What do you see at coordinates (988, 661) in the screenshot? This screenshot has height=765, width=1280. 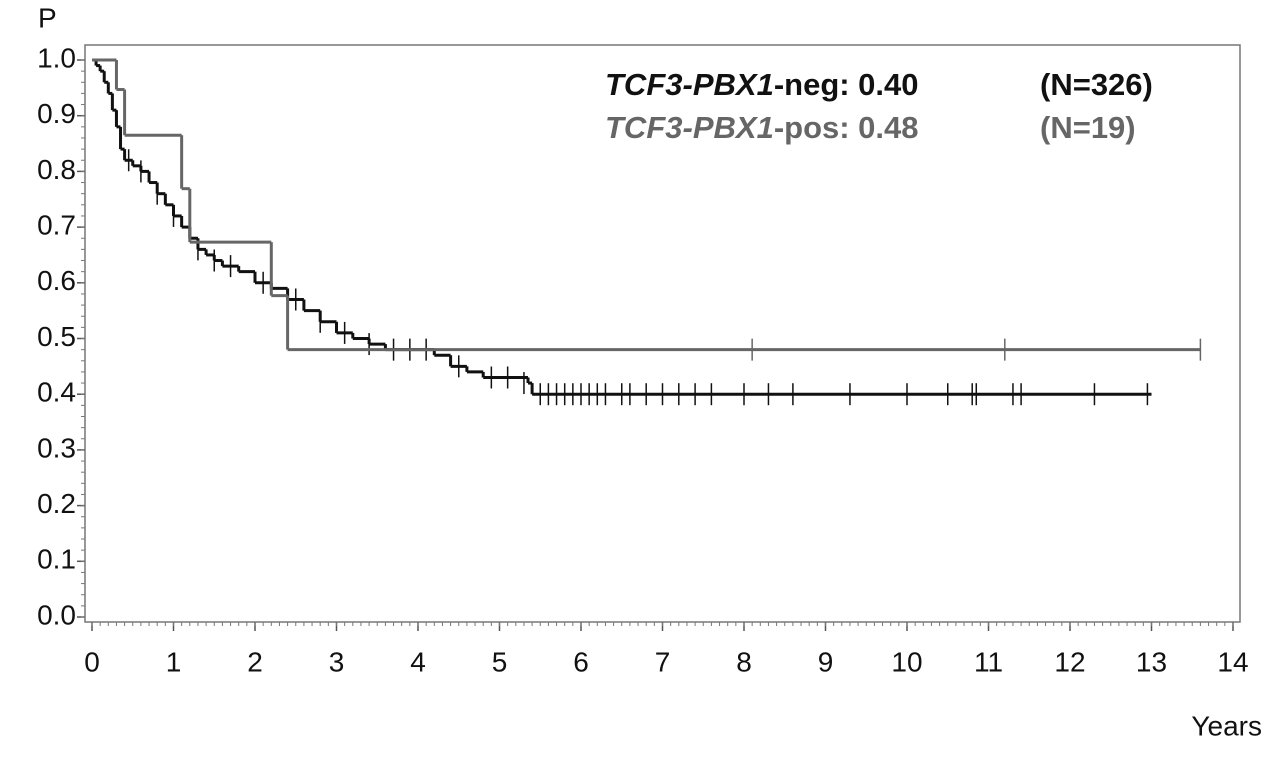 I see `x-tick-label: 11` at bounding box center [988, 661].